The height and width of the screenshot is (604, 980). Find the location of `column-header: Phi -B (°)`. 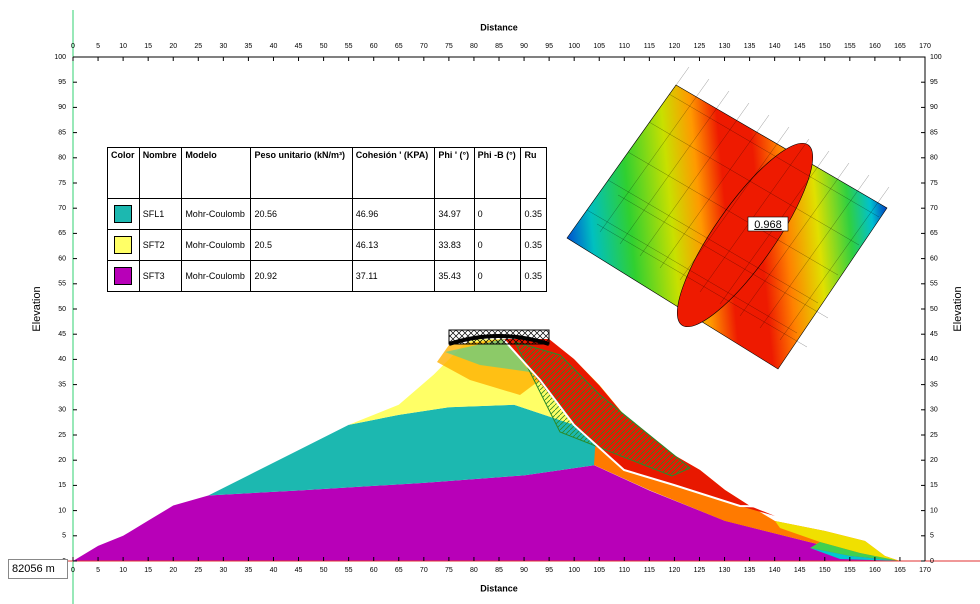

column-header: Phi -B (°) is located at coordinates (497, 173).